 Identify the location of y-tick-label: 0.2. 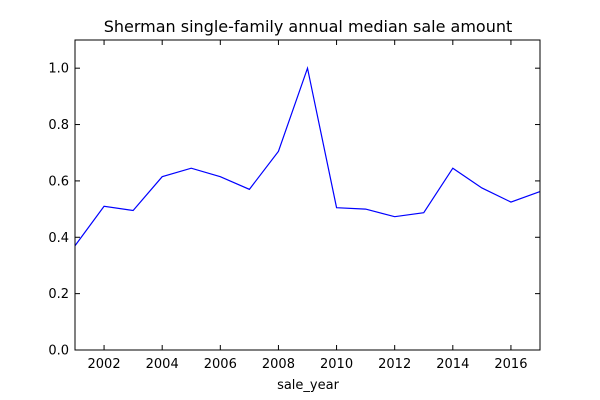
(58, 294).